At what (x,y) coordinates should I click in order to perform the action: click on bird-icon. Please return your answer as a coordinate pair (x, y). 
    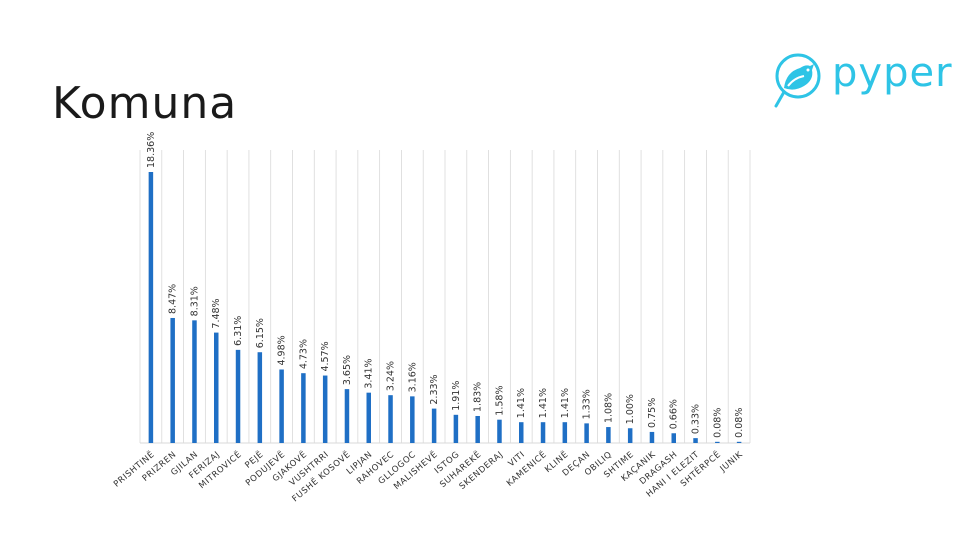
    Looking at the image, I should click on (797, 80).